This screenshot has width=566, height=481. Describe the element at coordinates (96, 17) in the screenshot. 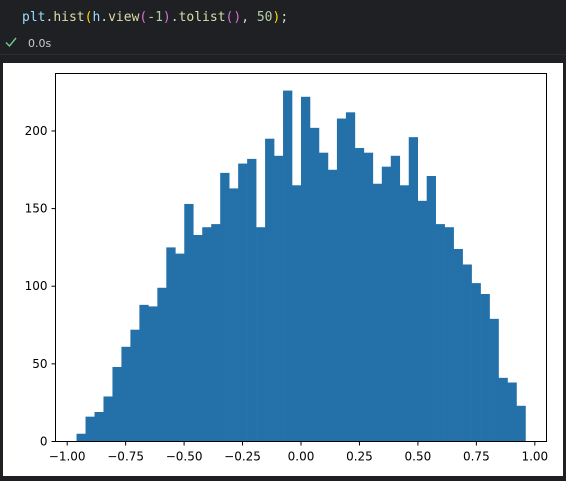

I see `code-token: h` at that location.